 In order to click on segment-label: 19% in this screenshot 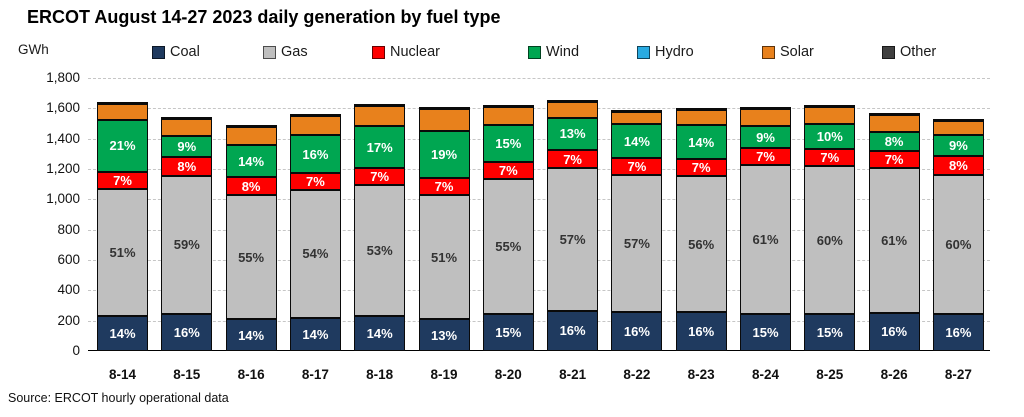, I will do `click(444, 154)`.